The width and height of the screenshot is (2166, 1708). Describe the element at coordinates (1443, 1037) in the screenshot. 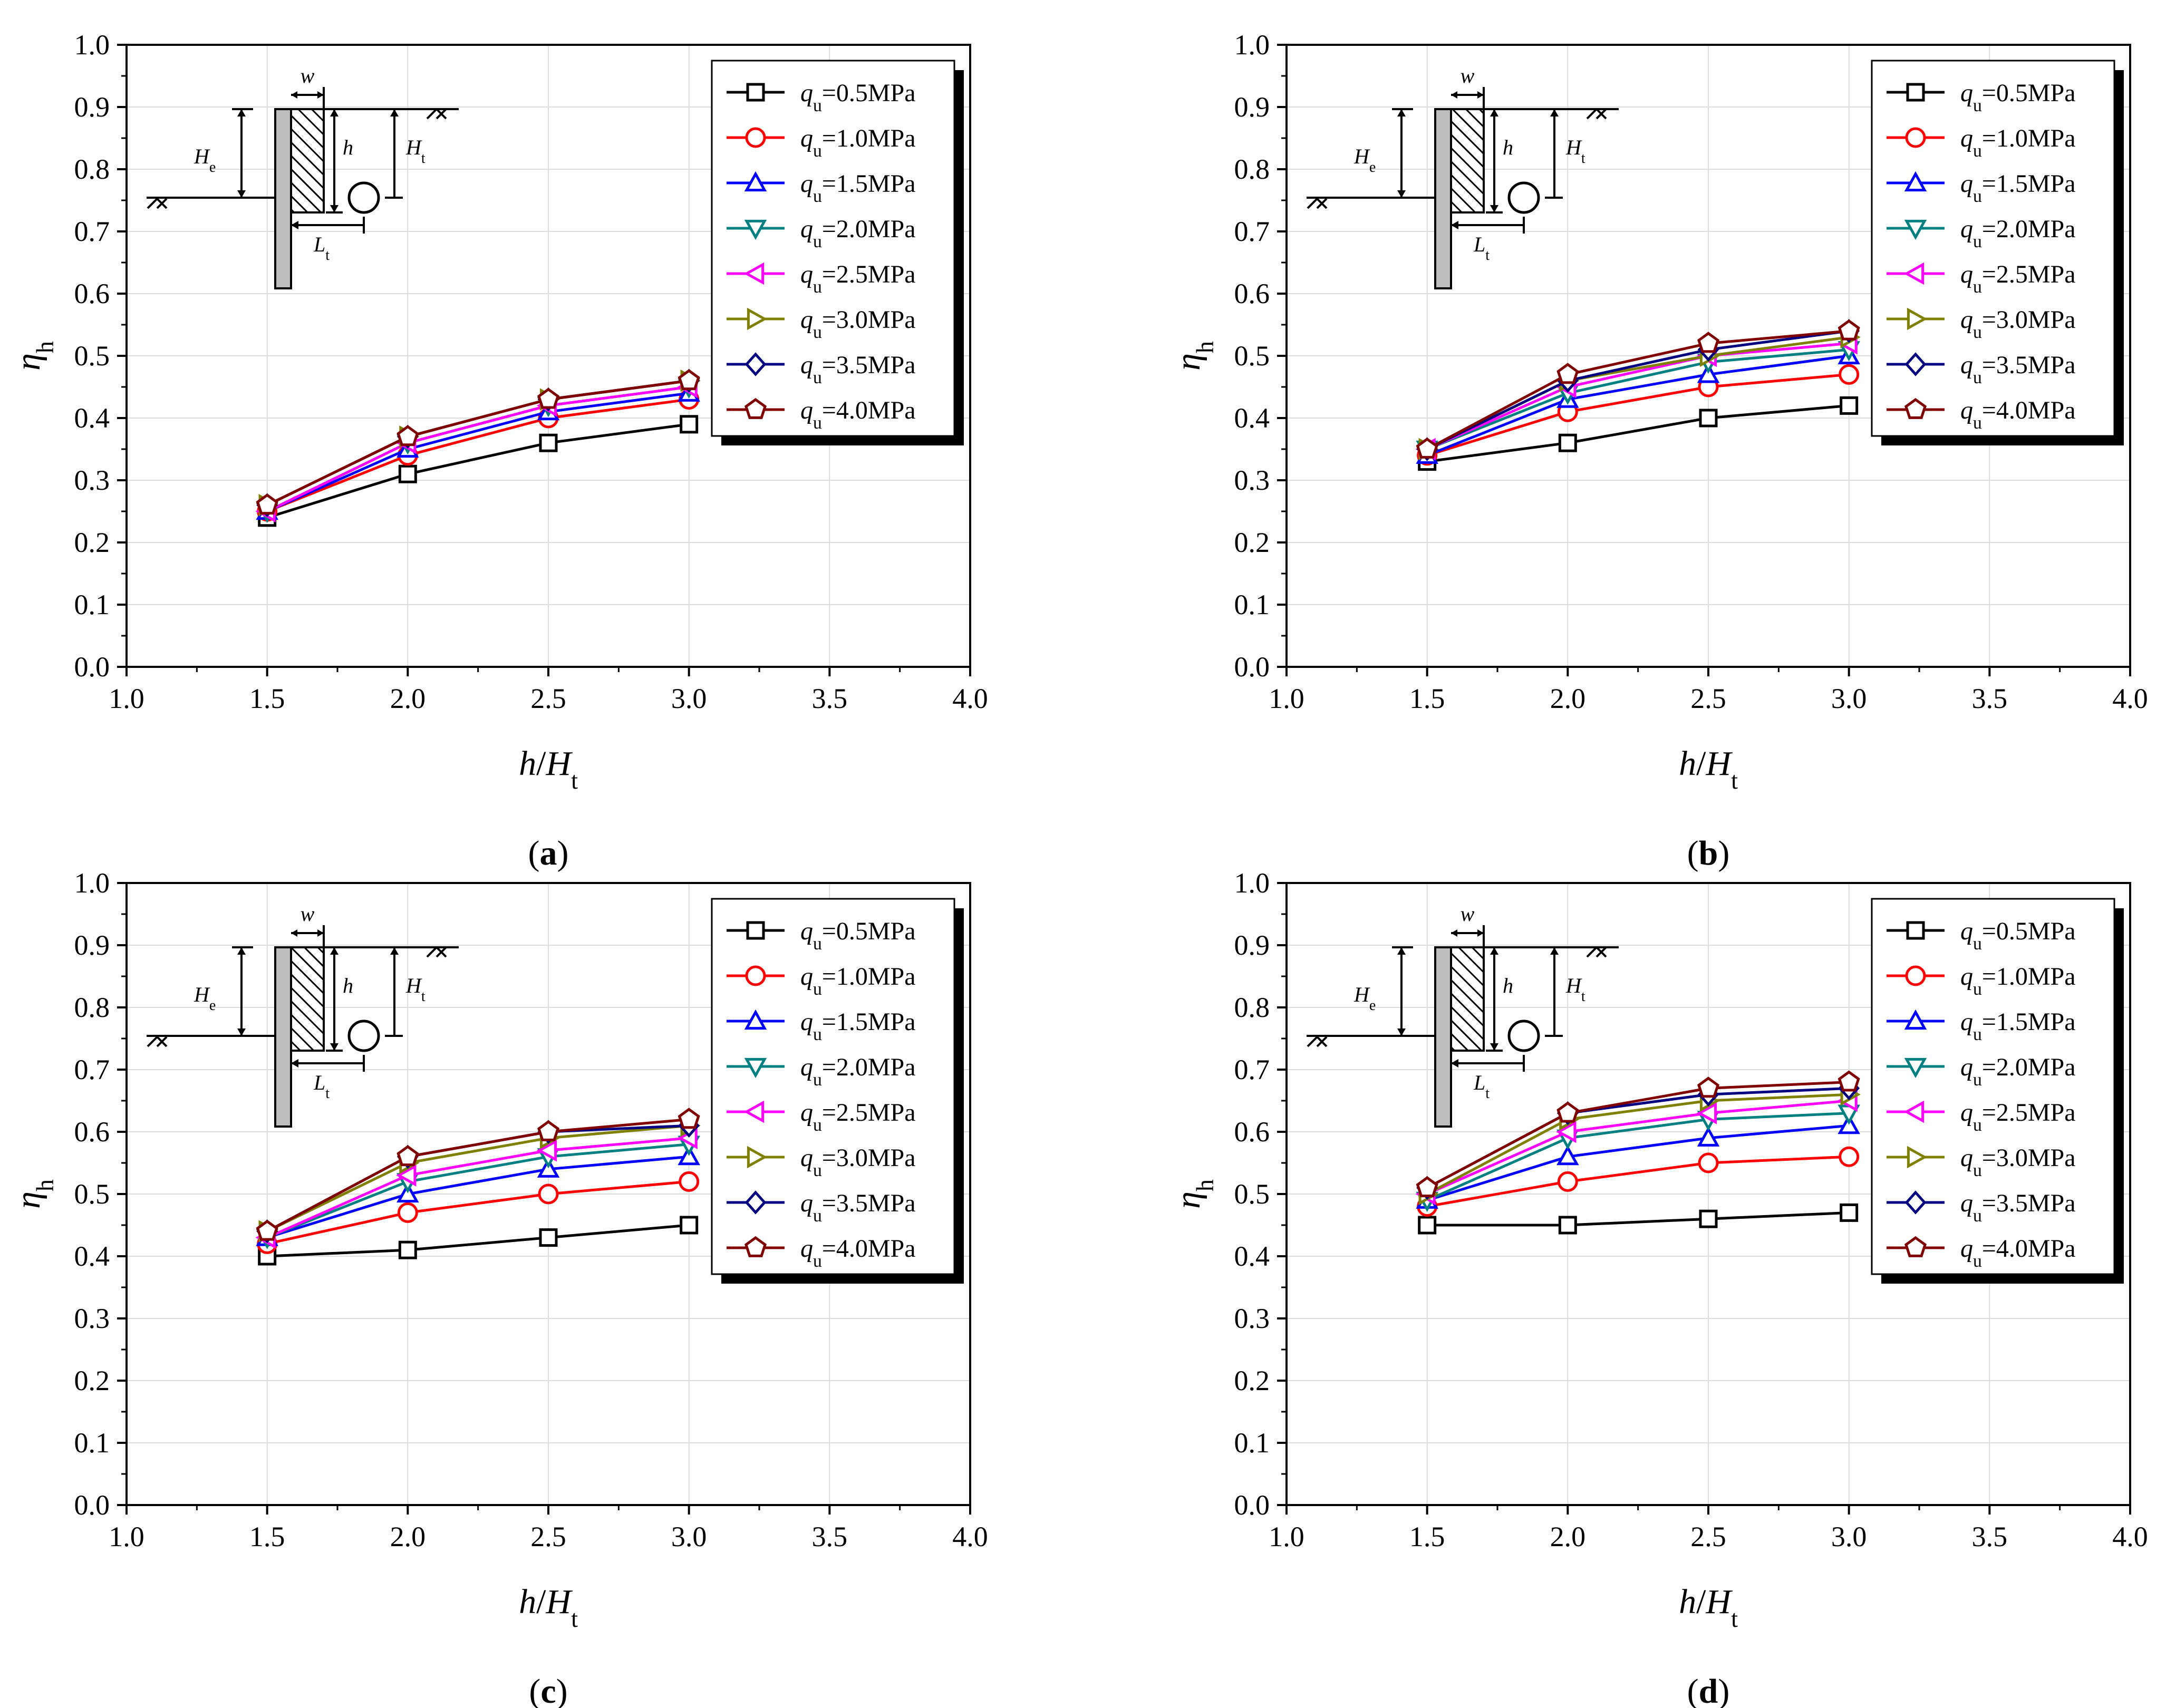

I see `wall-shape` at that location.